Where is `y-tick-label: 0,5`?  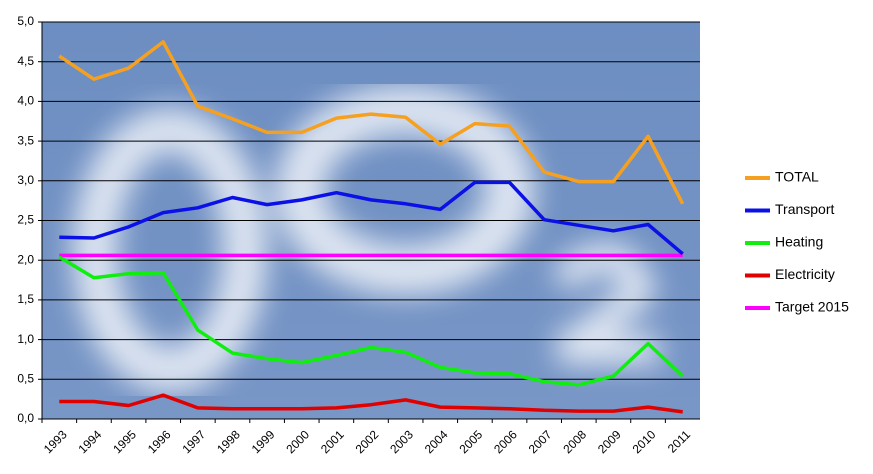 y-tick-label: 0,5 is located at coordinates (25, 378).